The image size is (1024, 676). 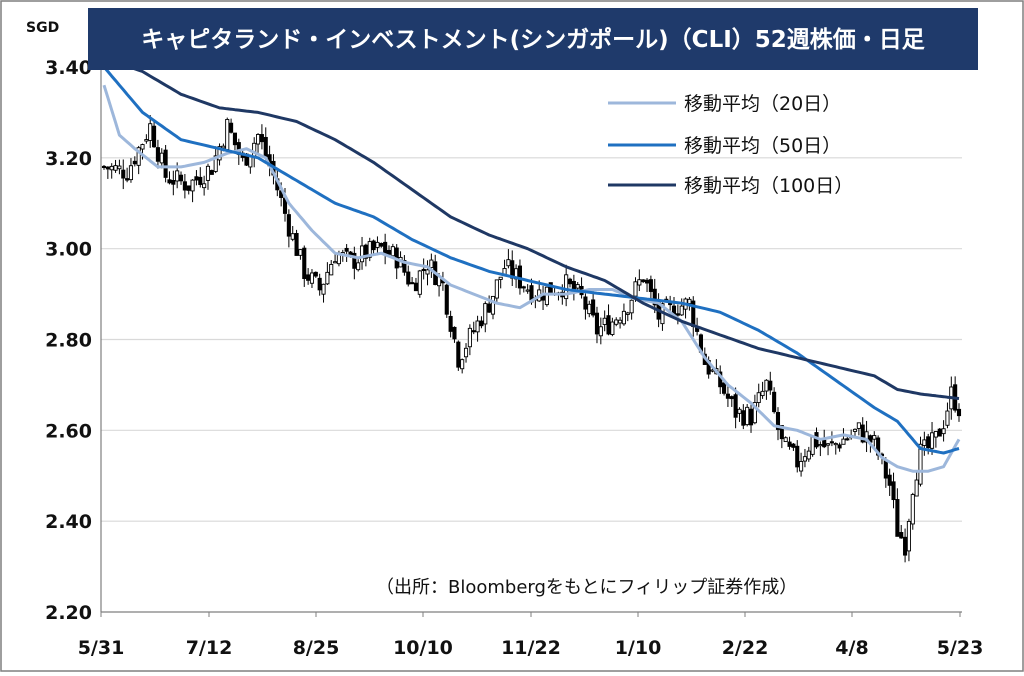 I want to click on y-tick-label: 2.80, so click(x=68, y=341).